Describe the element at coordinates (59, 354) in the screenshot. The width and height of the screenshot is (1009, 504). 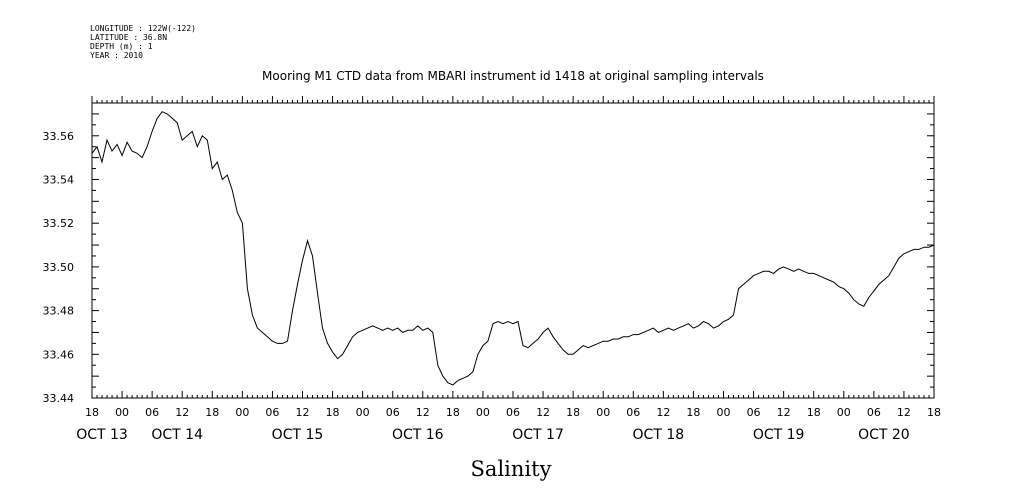
I see `y-tick-label: 33.46` at that location.